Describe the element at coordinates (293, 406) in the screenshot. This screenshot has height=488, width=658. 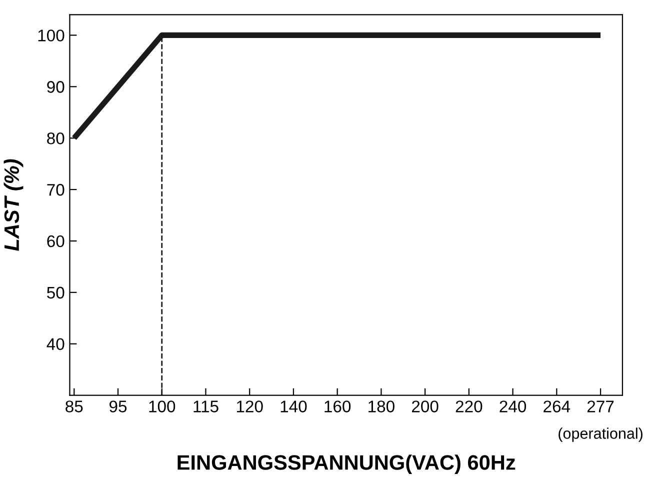
I see `x-tick-label: 140` at that location.